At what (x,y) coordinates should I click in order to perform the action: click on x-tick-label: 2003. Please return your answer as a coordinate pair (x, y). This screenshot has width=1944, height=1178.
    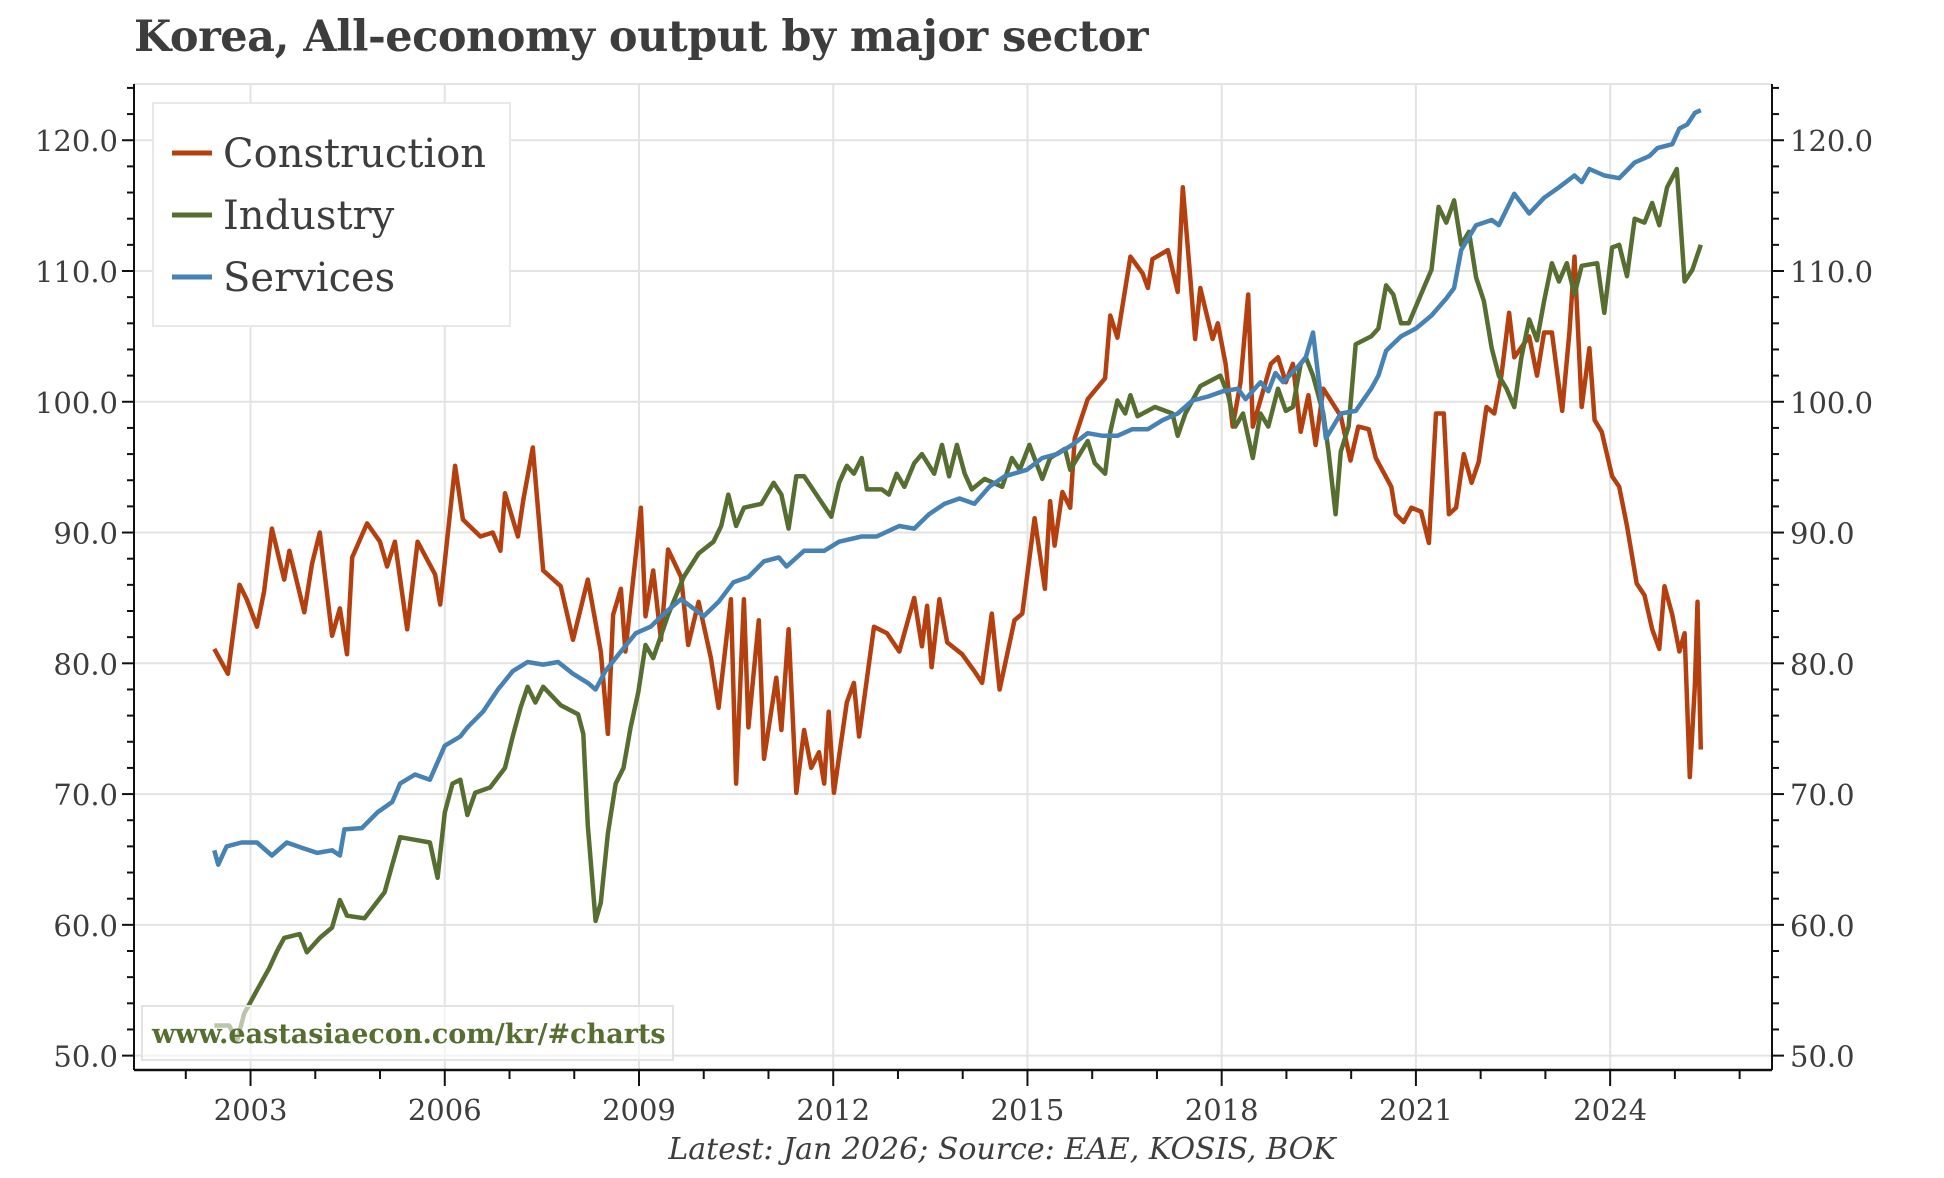
    Looking at the image, I should click on (251, 1110).